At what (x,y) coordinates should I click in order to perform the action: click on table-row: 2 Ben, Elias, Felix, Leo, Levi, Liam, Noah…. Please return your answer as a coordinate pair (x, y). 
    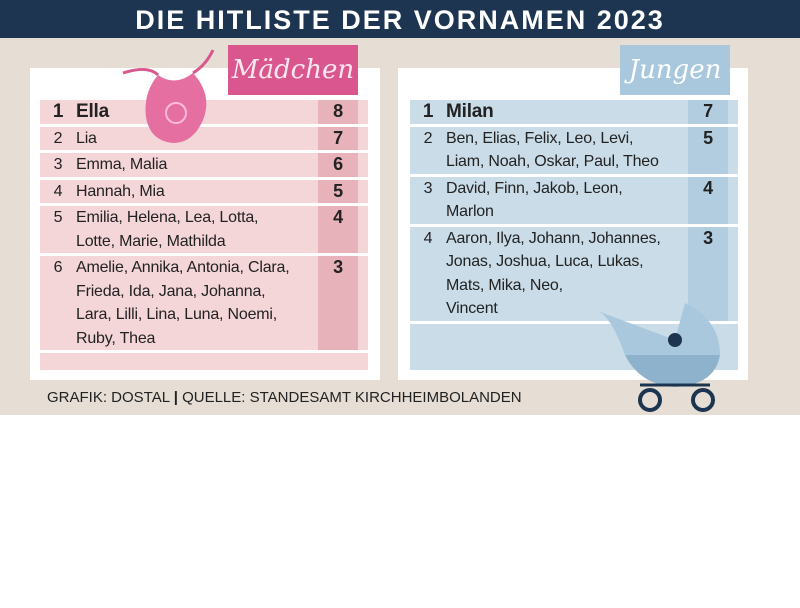
    Looking at the image, I should click on (574, 151).